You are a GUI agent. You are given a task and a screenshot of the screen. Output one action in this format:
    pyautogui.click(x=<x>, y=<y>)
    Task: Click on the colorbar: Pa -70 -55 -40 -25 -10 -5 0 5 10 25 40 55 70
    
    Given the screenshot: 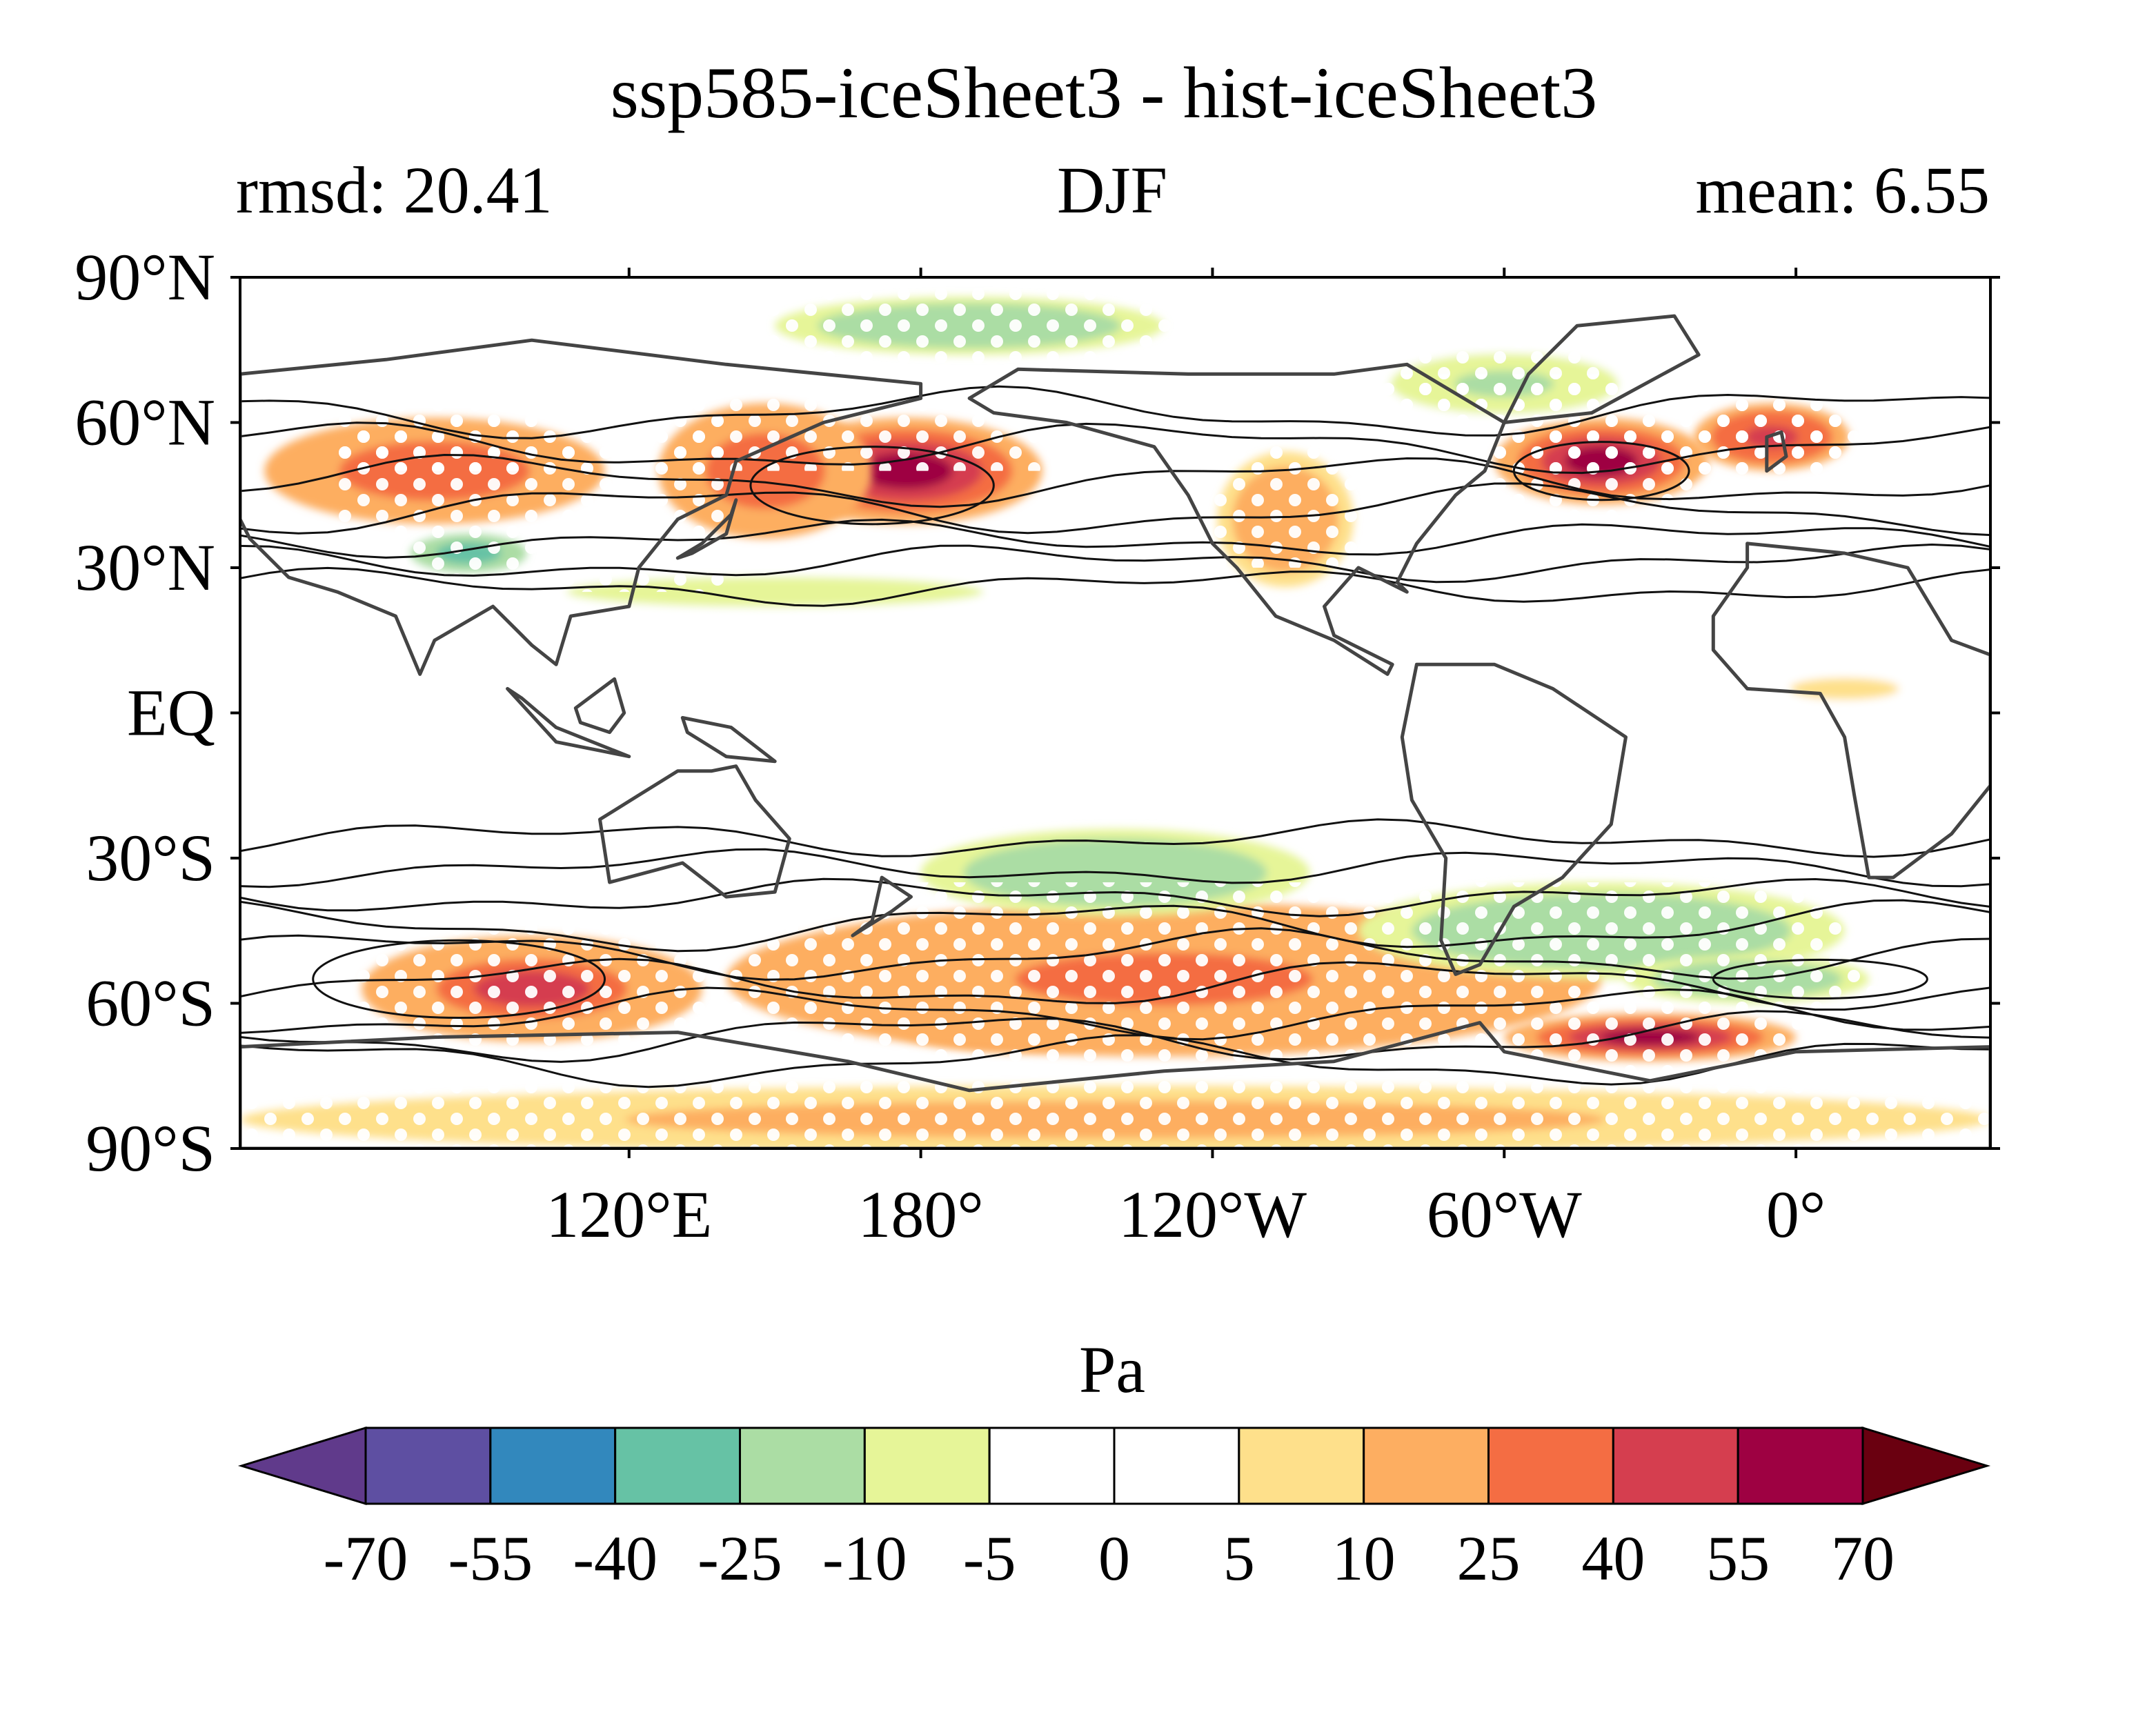 What is the action you would take?
    pyautogui.click(x=1114, y=1463)
    